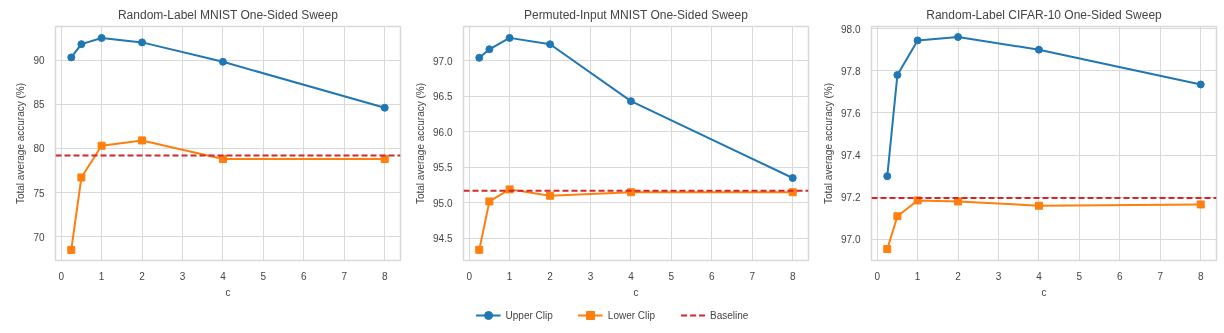  I want to click on y-tick-label: 98.0, so click(851, 29).